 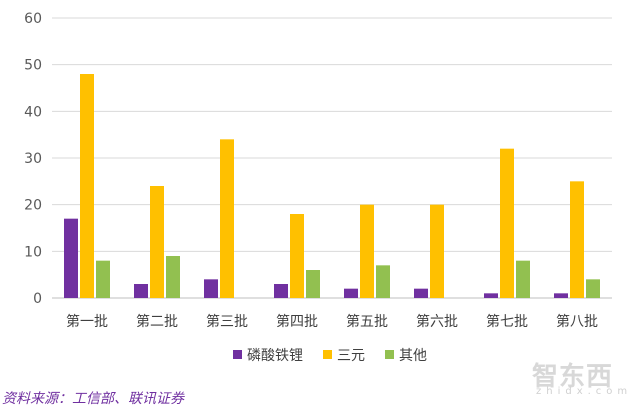 What do you see at coordinates (275, 356) in the screenshot?
I see `legend-label: 磷酸铁锂` at bounding box center [275, 356].